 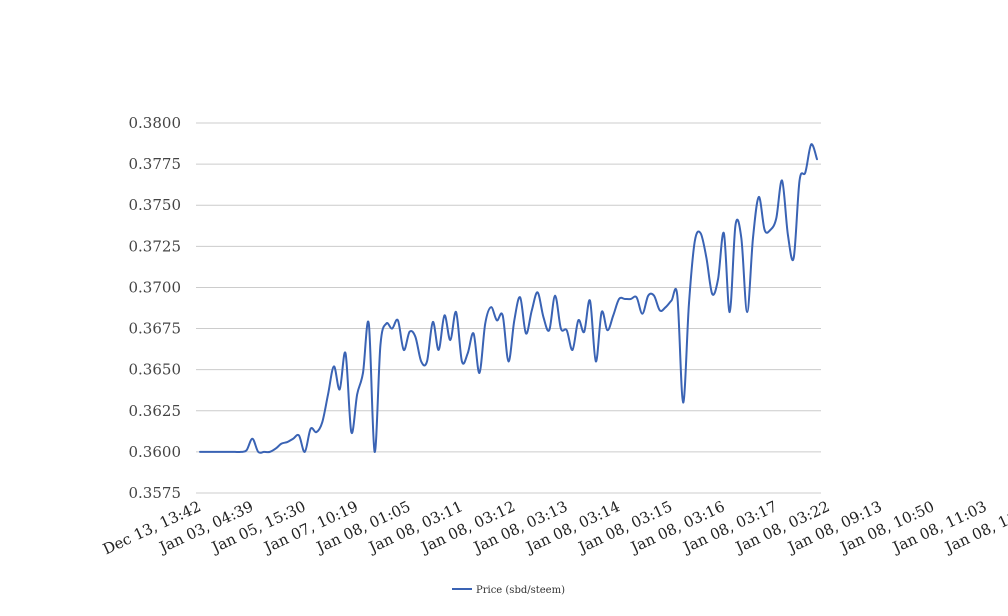 I want to click on y-tick-label: 0.3700, so click(x=155, y=287).